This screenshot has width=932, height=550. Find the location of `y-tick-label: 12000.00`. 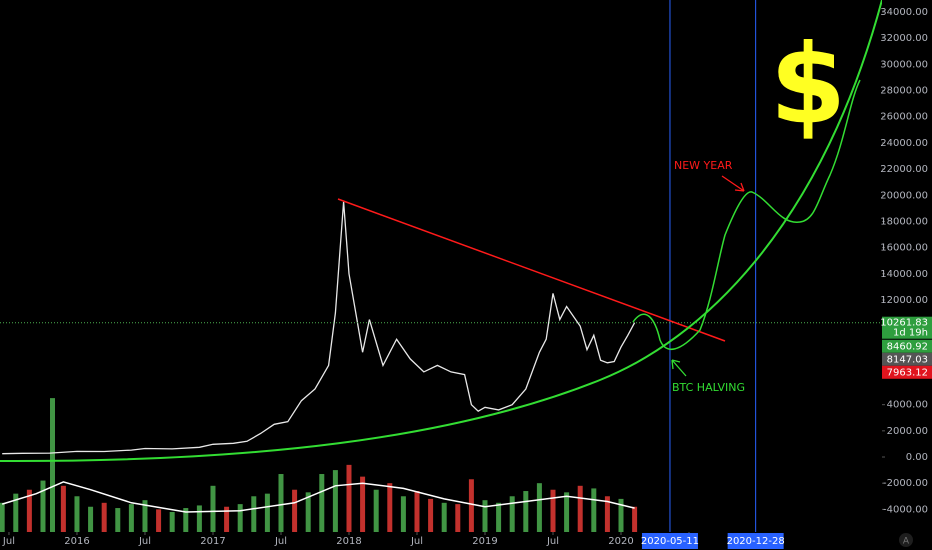

y-tick-label: 12000.00 is located at coordinates (904, 300).